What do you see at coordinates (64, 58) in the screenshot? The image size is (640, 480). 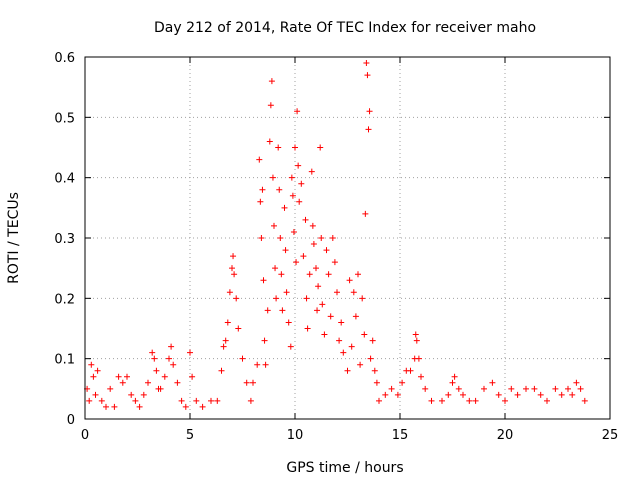 I see `y-tick-label: 0.6` at bounding box center [64, 58].